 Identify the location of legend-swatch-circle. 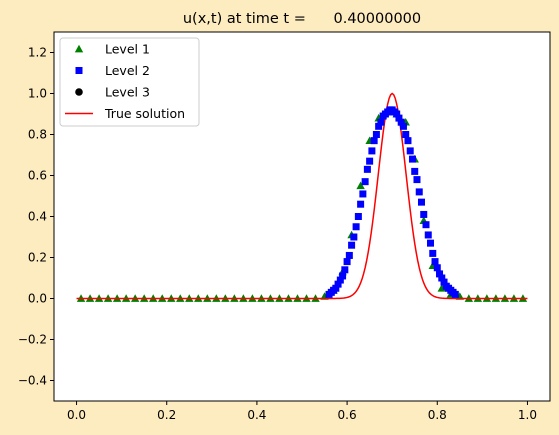
(79, 92).